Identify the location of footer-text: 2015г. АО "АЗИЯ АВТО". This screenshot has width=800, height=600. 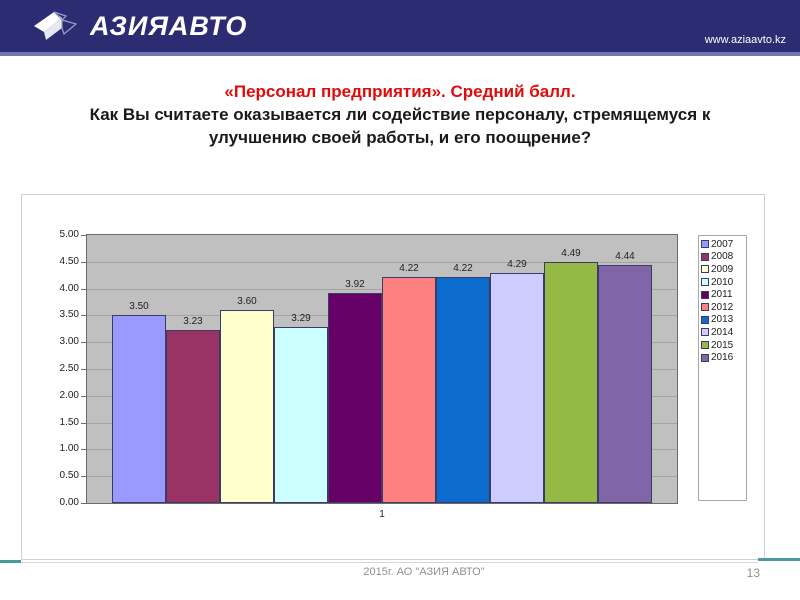
(424, 572).